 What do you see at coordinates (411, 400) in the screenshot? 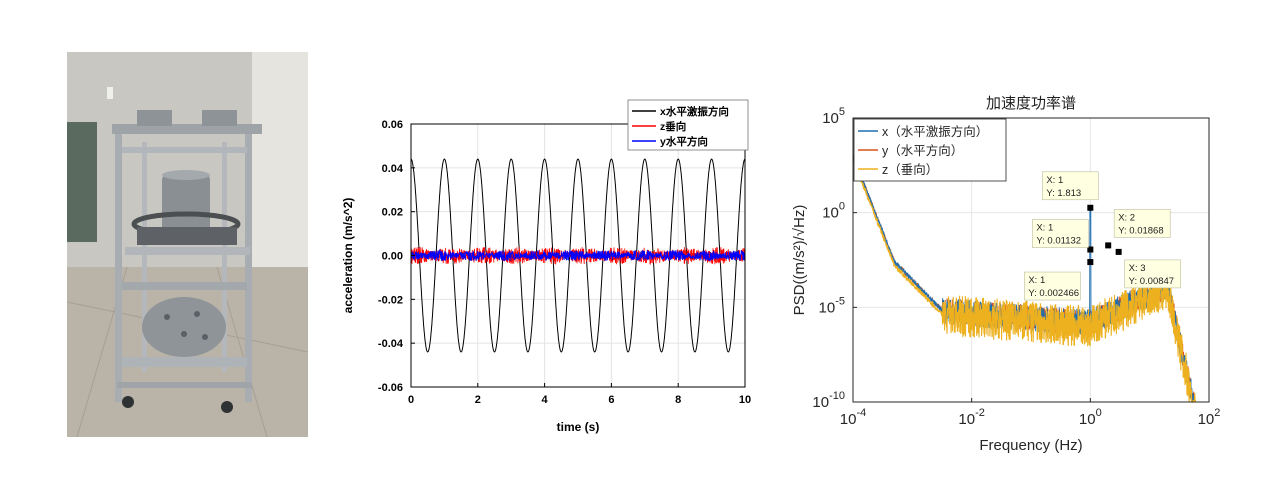
I see `time-chart-x-tick-label: 0` at bounding box center [411, 400].